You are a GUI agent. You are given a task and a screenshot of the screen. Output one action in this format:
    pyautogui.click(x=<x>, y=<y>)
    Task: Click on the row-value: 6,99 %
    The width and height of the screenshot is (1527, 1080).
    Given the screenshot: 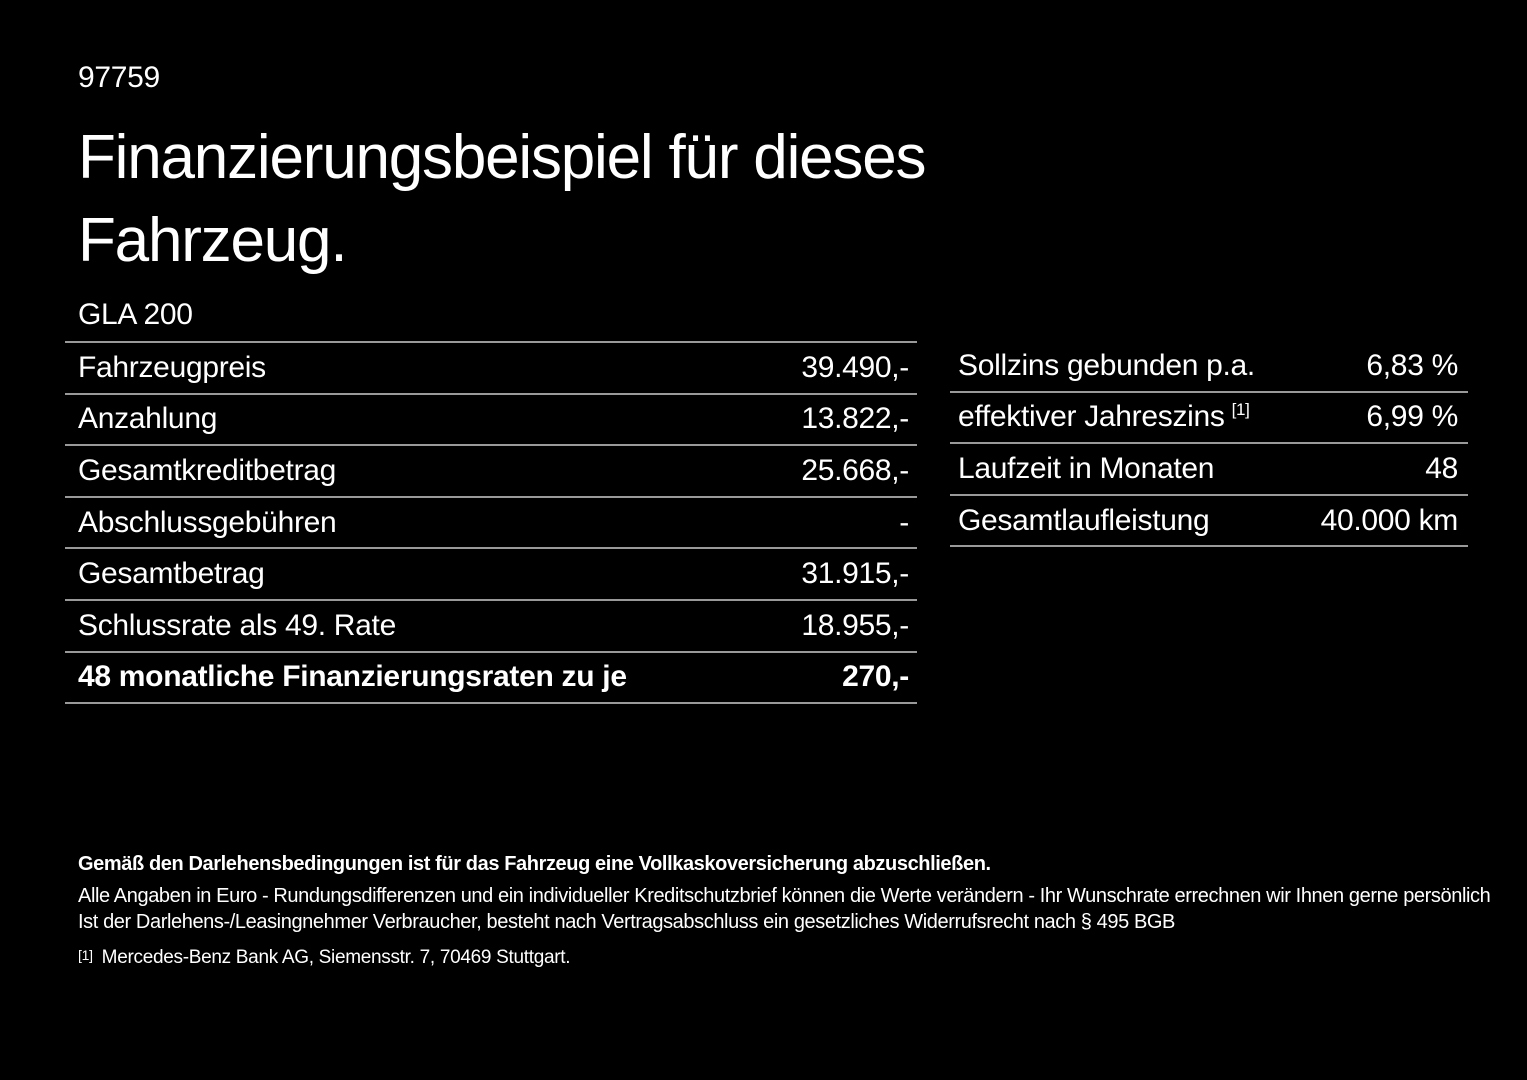 What is the action you would take?
    pyautogui.click(x=1412, y=417)
    